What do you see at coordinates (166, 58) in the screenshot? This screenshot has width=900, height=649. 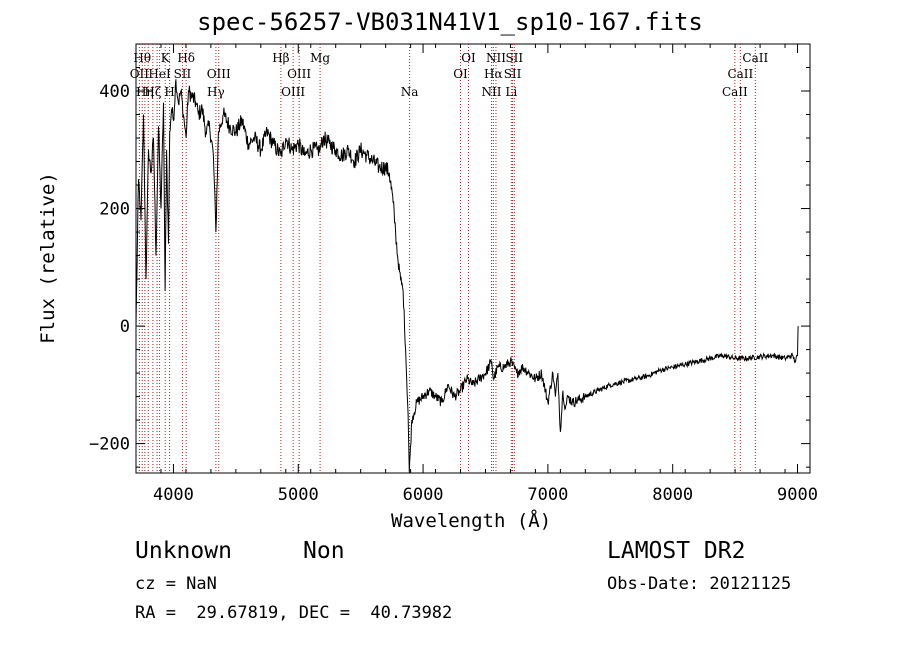 I see `line-marker-label: K` at bounding box center [166, 58].